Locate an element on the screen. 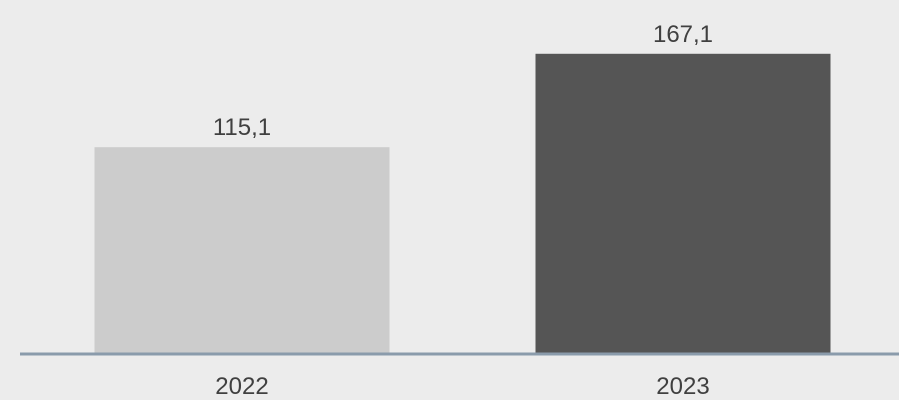  data-label-2022: 115,1 is located at coordinates (242, 127).